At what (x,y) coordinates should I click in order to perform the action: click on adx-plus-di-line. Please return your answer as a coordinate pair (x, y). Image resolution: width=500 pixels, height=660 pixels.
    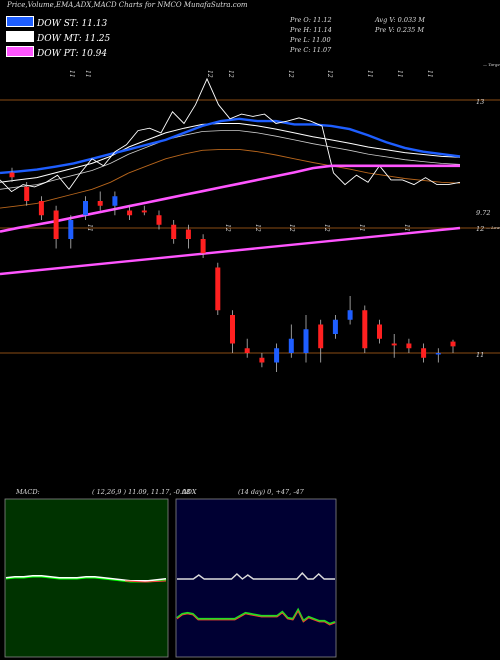
    Looking at the image, I should click on (256, 616).